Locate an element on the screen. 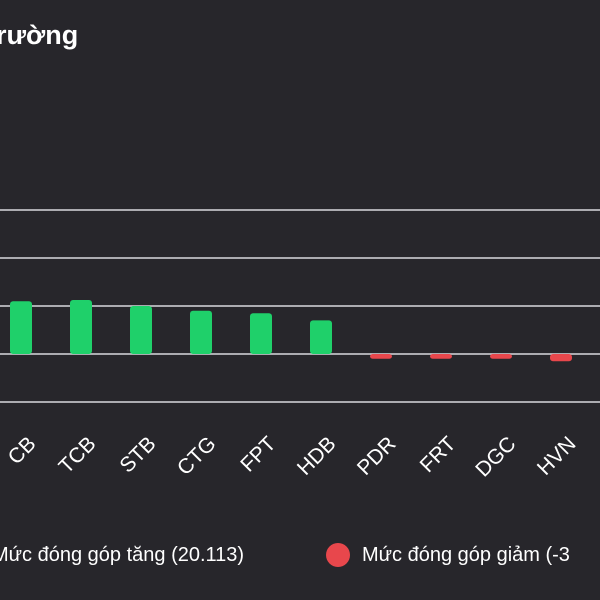 This screenshot has height=600, width=600. bar-hdb is located at coordinates (321, 337).